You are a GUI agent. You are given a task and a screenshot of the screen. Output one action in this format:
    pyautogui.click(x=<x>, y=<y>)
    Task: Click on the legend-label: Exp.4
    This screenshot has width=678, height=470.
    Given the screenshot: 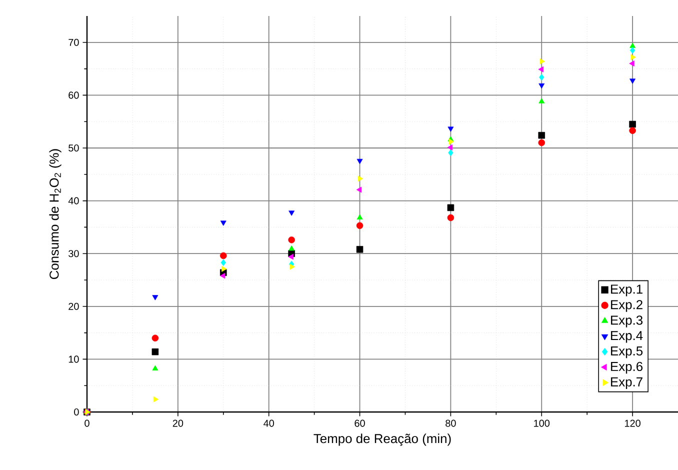 What is the action you would take?
    pyautogui.click(x=627, y=337)
    